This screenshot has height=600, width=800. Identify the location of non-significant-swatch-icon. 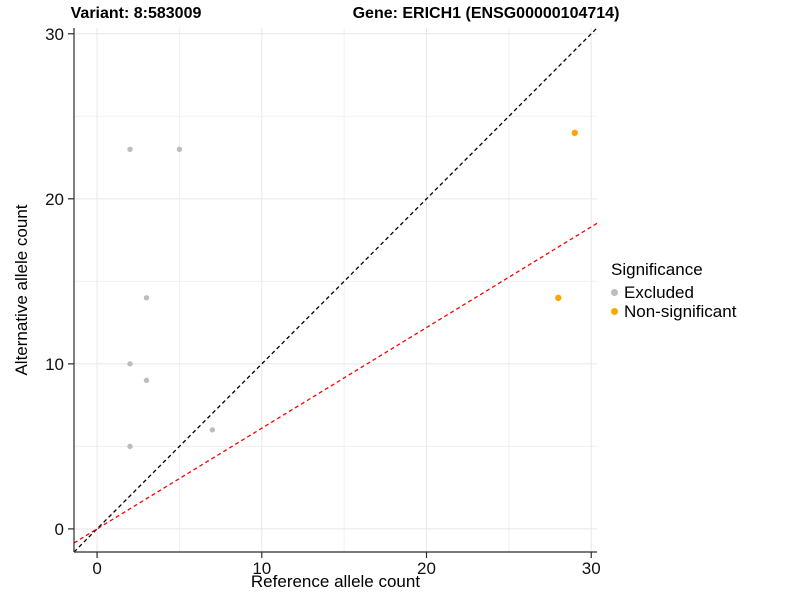
(614, 311).